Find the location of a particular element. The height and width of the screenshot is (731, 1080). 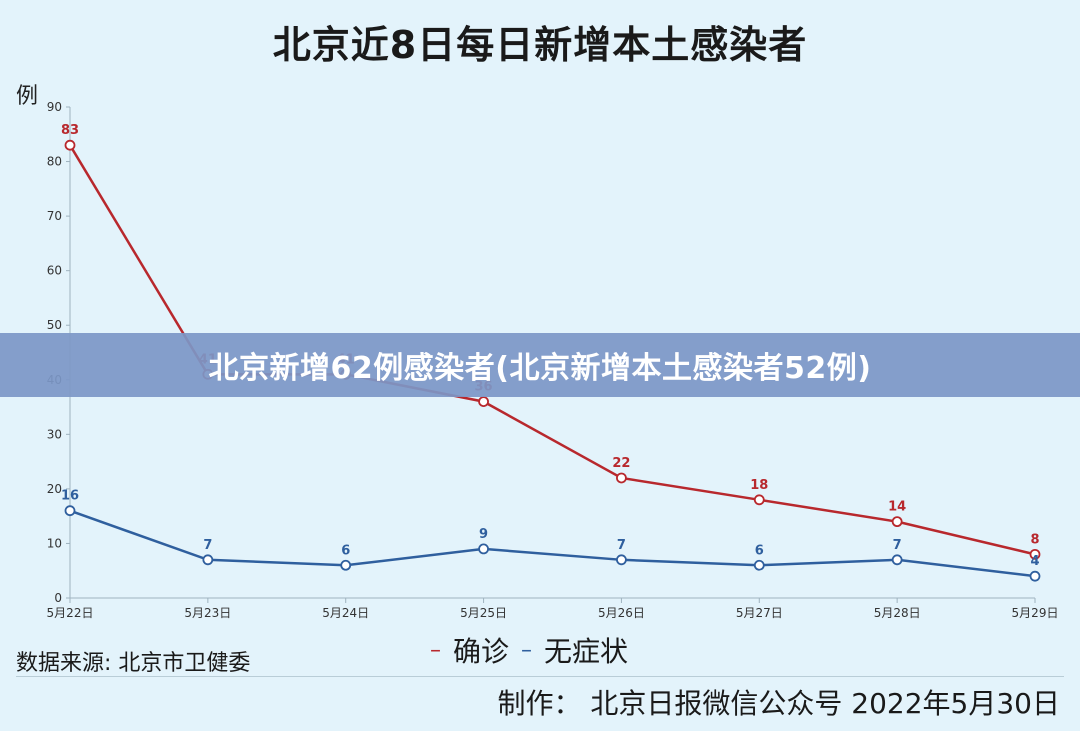

data-label: 8 is located at coordinates (1034, 539).